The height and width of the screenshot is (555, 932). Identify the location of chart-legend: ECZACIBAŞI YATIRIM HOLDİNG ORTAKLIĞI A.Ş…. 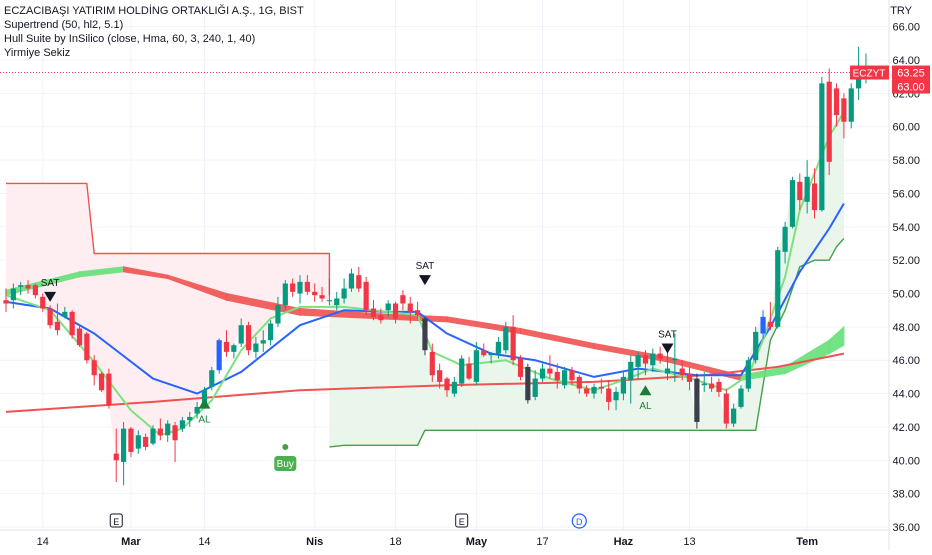
(154, 32).